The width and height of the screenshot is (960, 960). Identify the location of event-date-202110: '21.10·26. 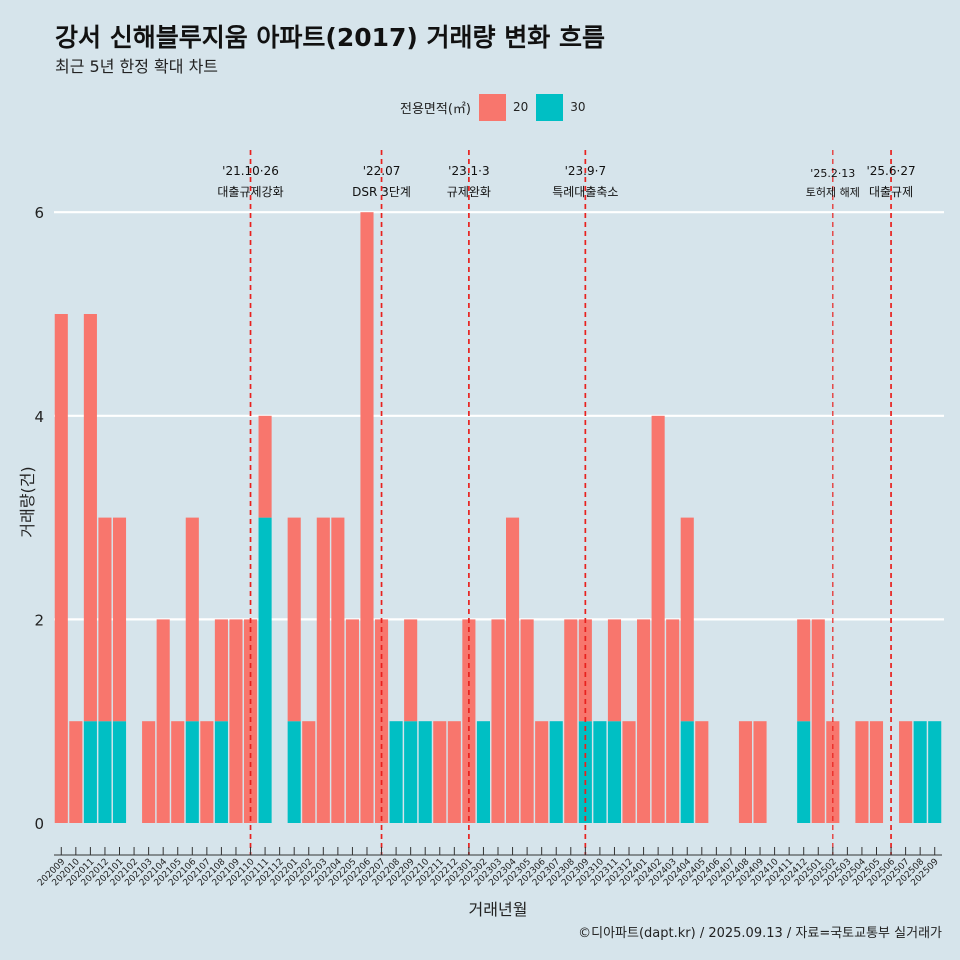
(250, 171).